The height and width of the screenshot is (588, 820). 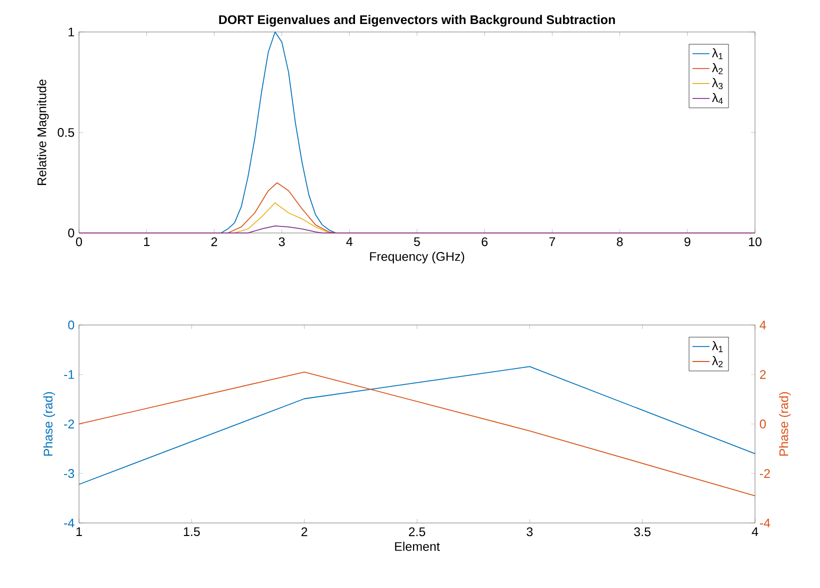 I want to click on legend-label: λ$_{3}$, so click(x=717, y=84).